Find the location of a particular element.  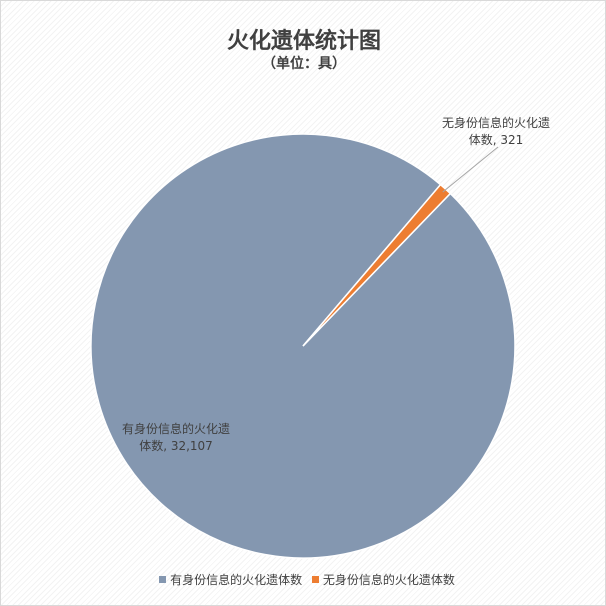

data-label-unidentified: 无身份信息的火化遗 体数, 321 is located at coordinates (496, 132).